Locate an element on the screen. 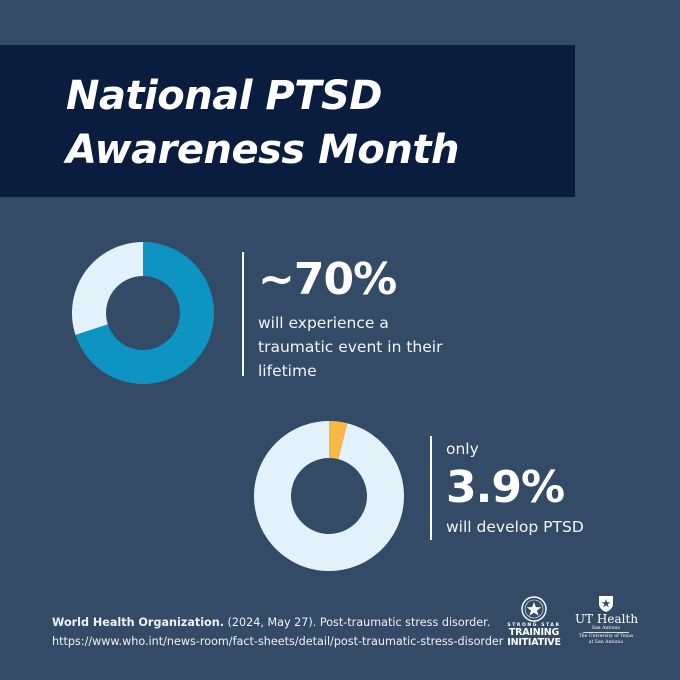 Image resolution: width=680 pixels, height=680 pixels. ut-health-place: San Antonio is located at coordinates (606, 628).